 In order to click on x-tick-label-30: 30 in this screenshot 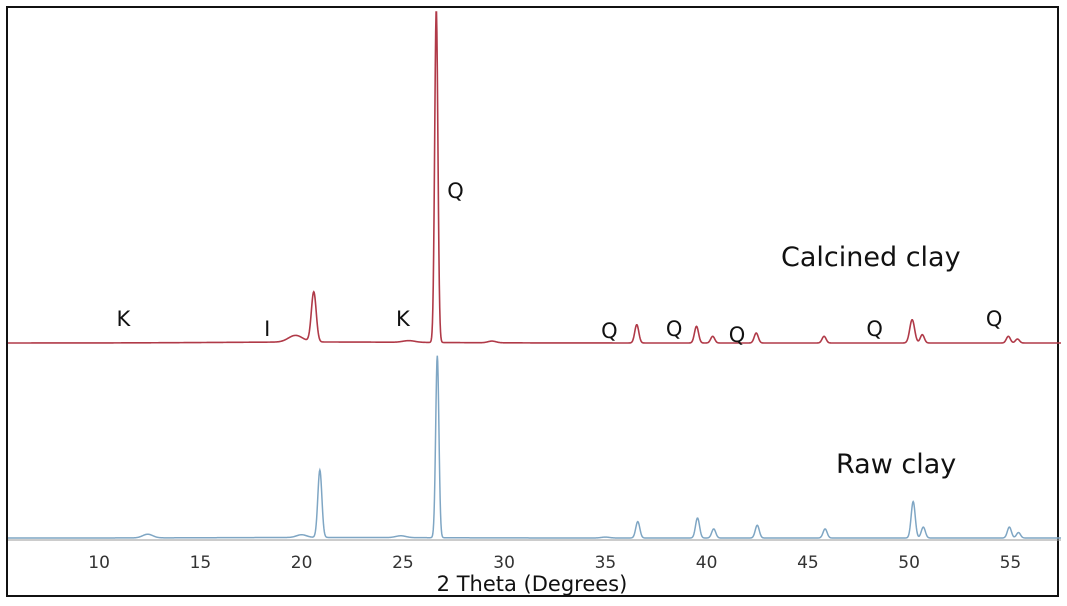, I will do `click(504, 563)`.